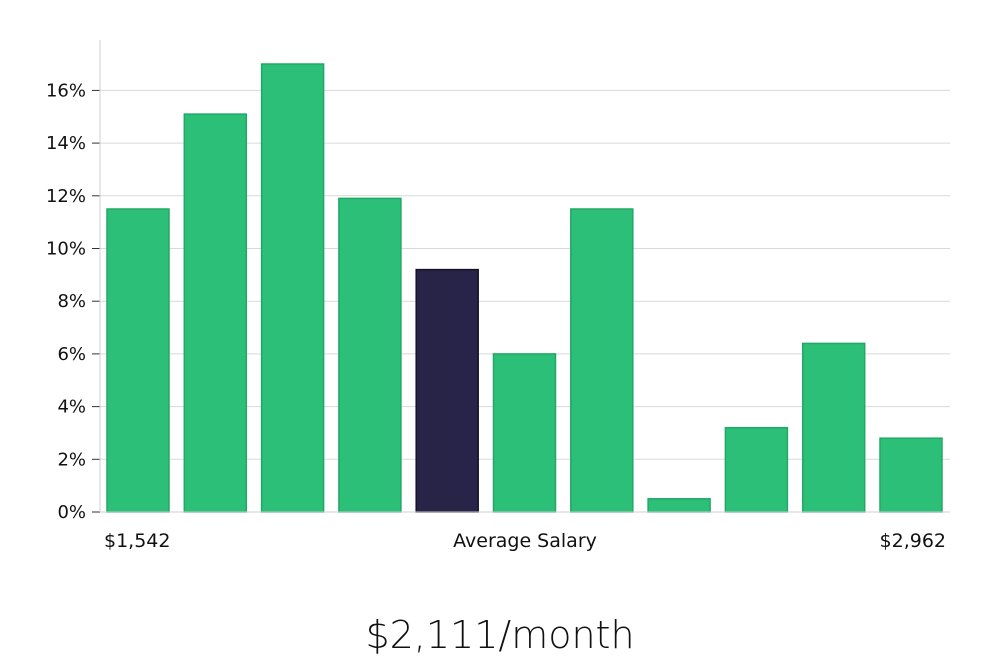 This screenshot has width=1000, height=660. What do you see at coordinates (66, 90) in the screenshot?
I see `y-tick-label: 16%` at bounding box center [66, 90].